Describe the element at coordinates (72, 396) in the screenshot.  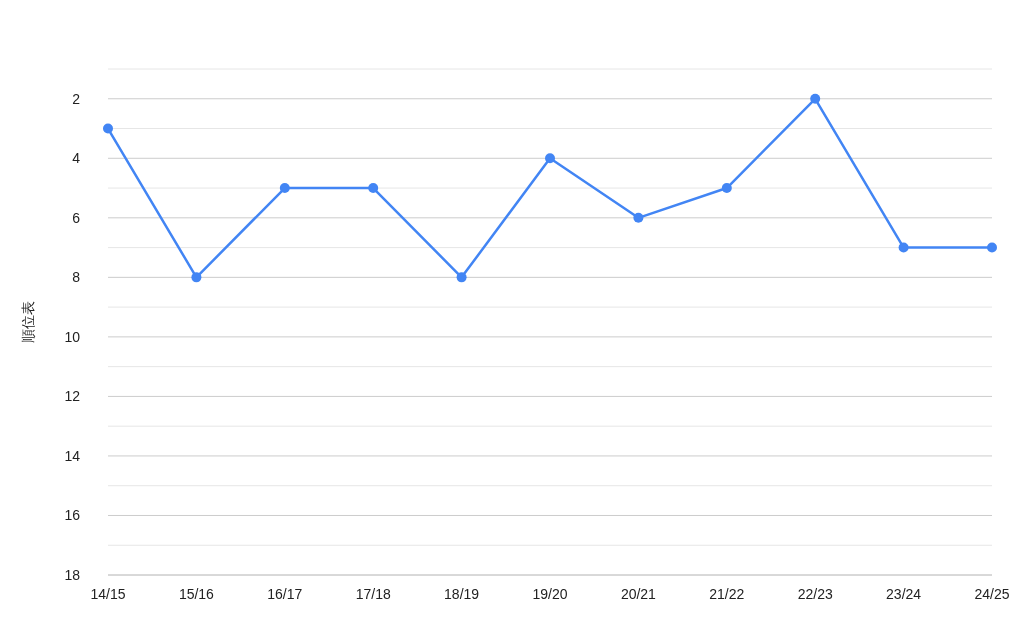
I see `y-tick-label: 12` at that location.